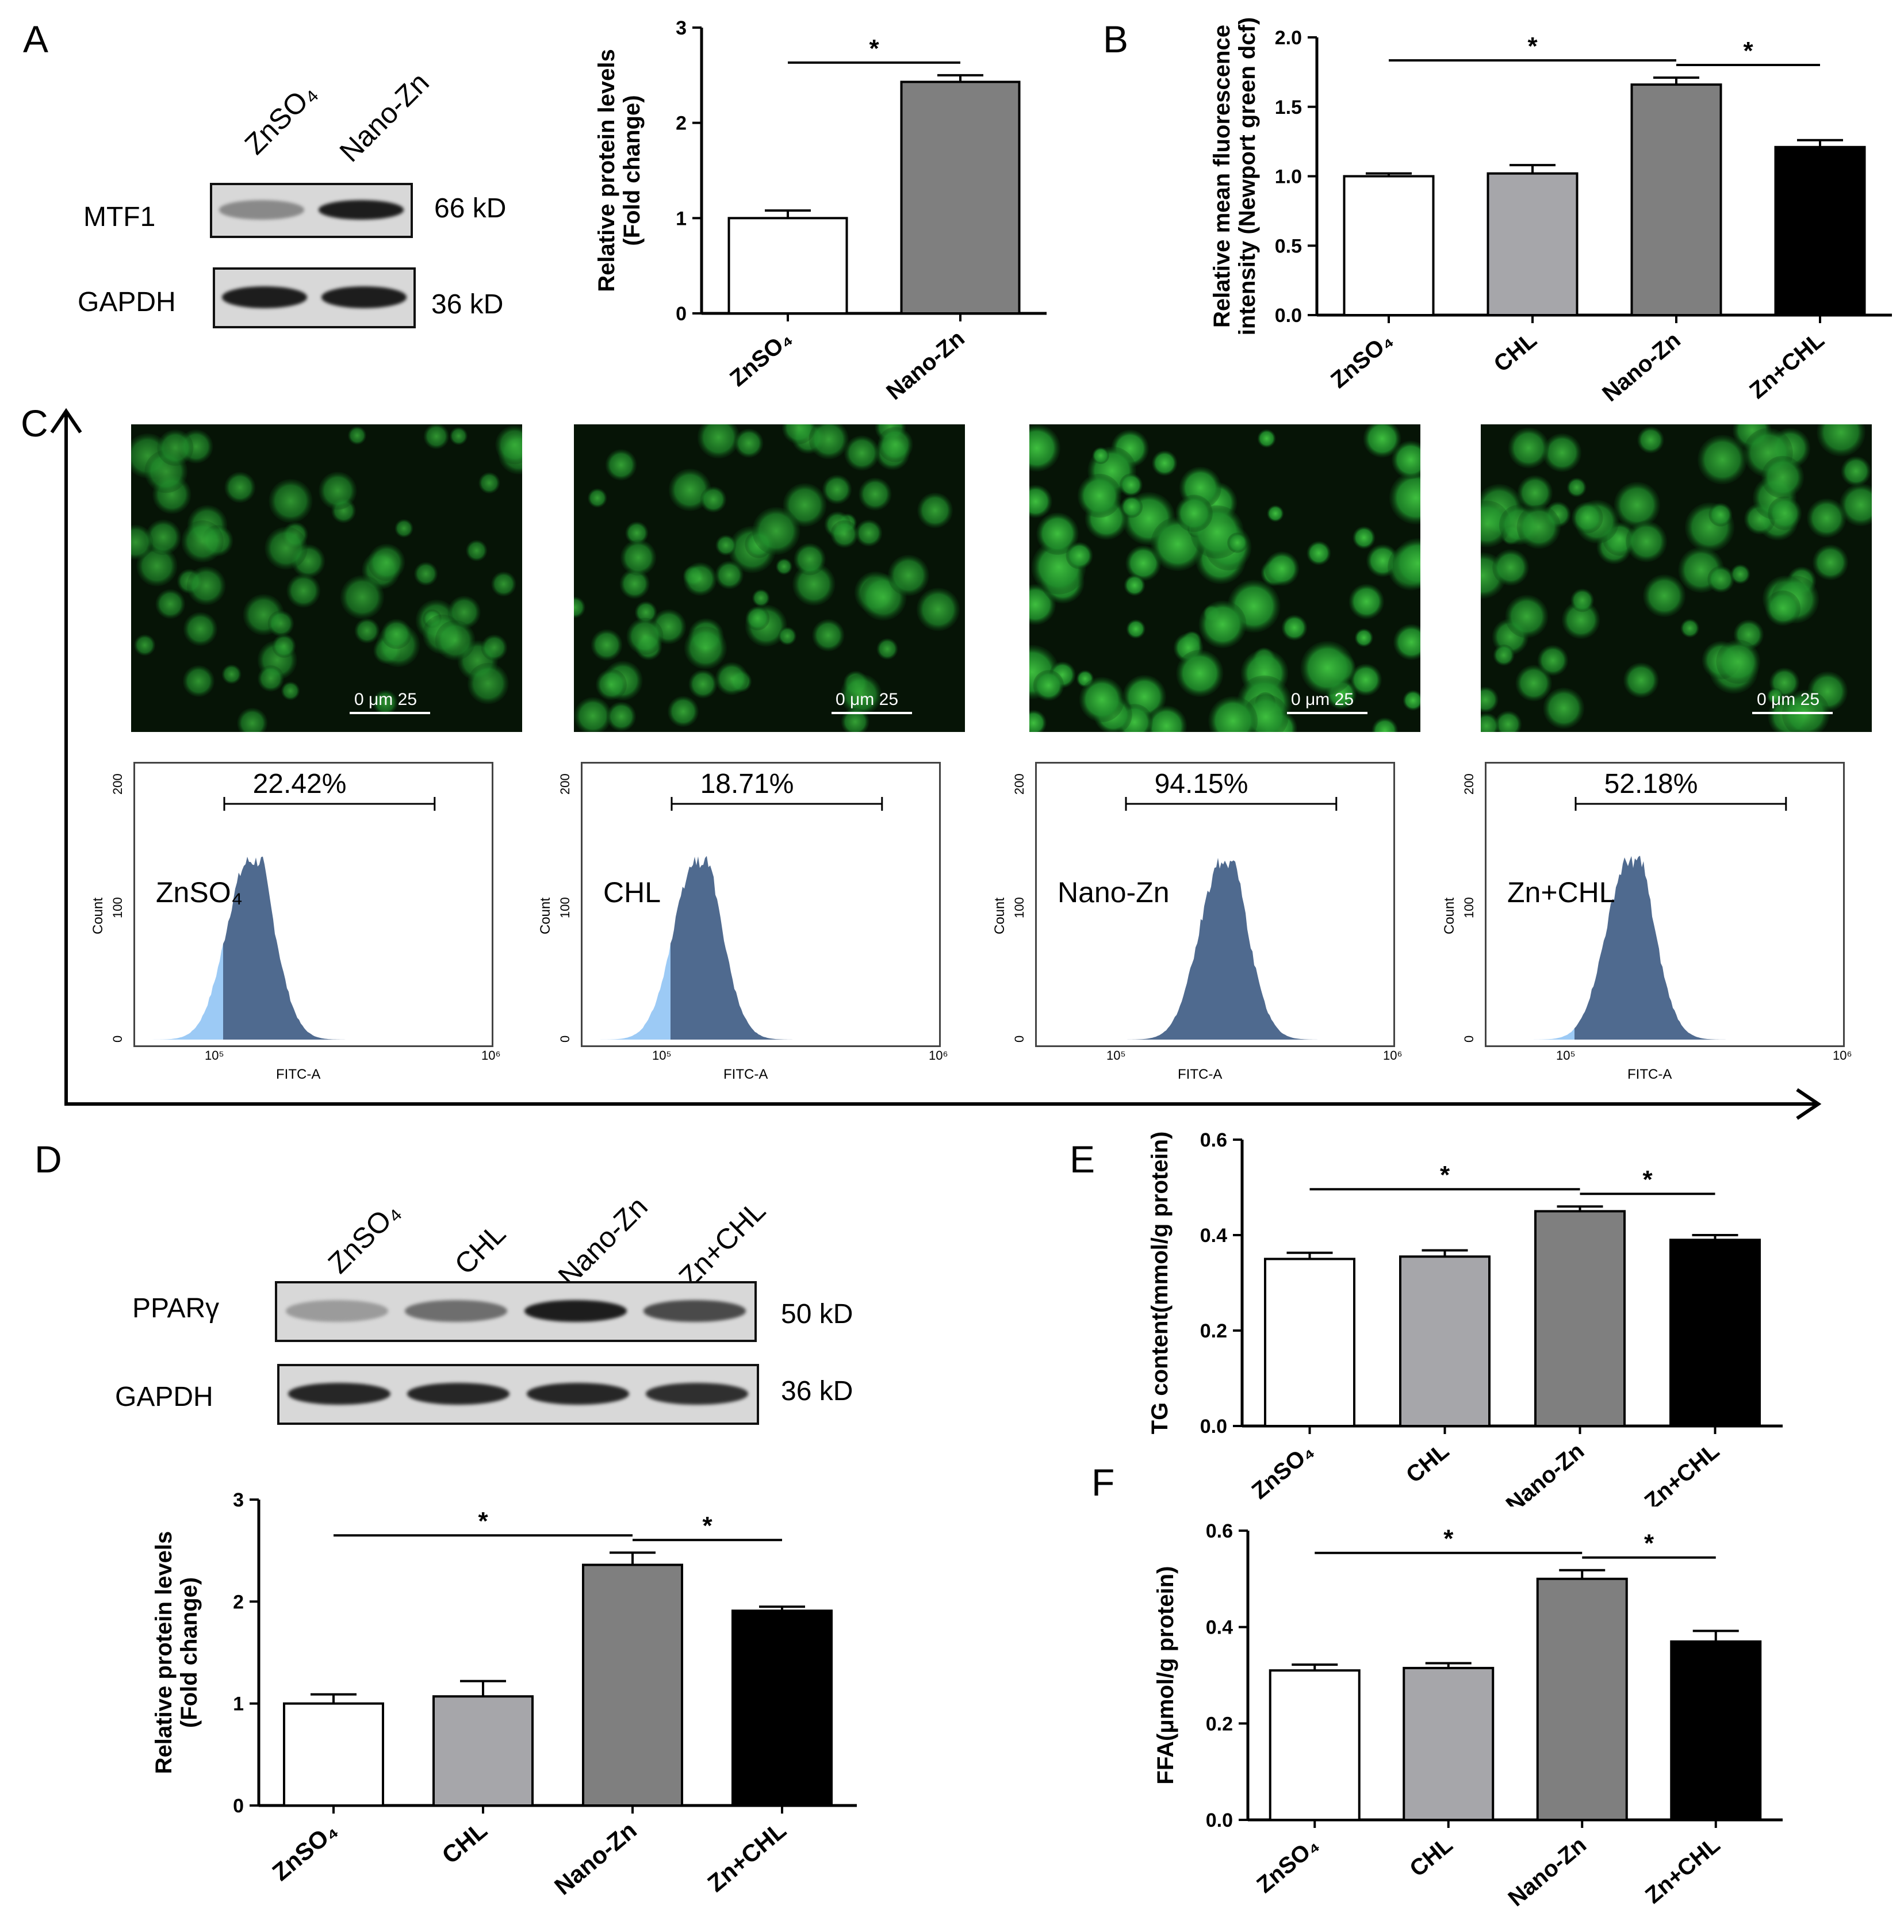 This screenshot has width=1904, height=1932. I want to click on scale-bar-label: 0 μm 25, so click(385, 699).